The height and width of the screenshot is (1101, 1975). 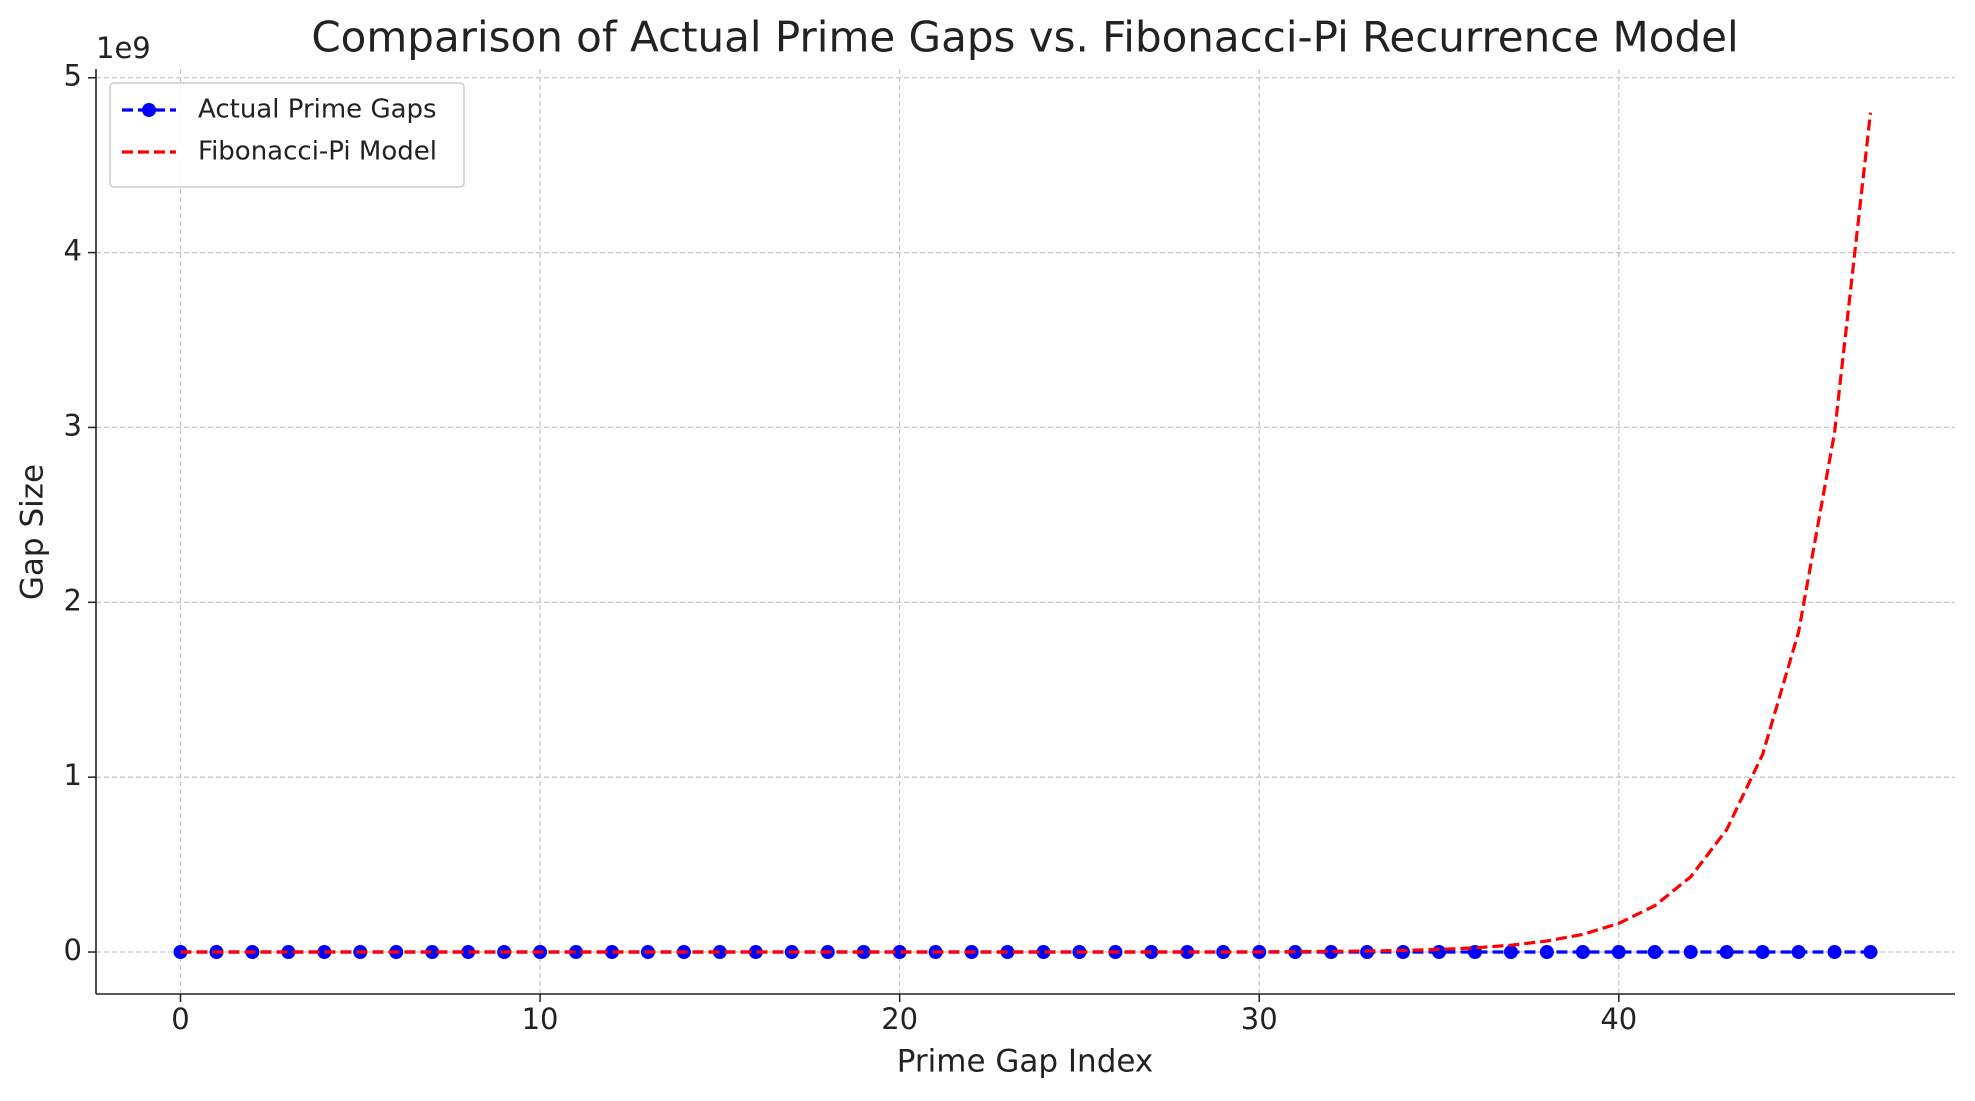 What do you see at coordinates (73, 425) in the screenshot?
I see `y-tick-label: 3` at bounding box center [73, 425].